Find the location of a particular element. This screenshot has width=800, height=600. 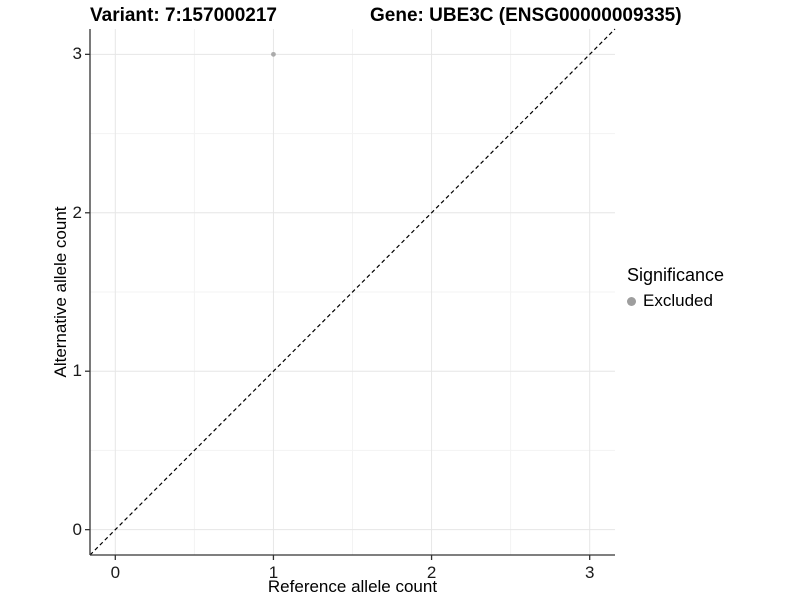

plot-title-variant: Variant: 7:157000217 is located at coordinates (183, 15).